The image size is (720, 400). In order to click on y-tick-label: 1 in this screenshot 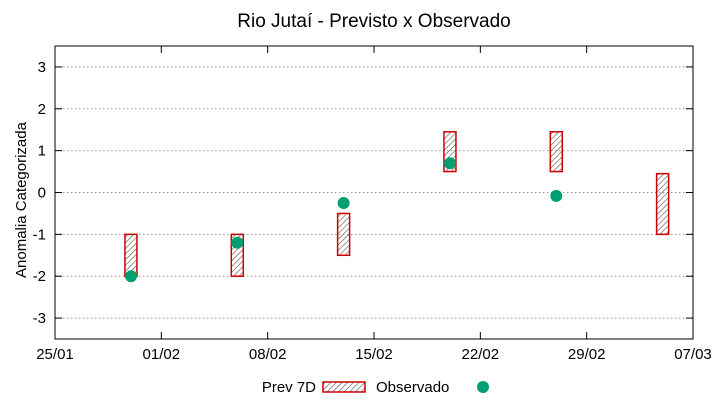, I will do `click(42, 151)`.